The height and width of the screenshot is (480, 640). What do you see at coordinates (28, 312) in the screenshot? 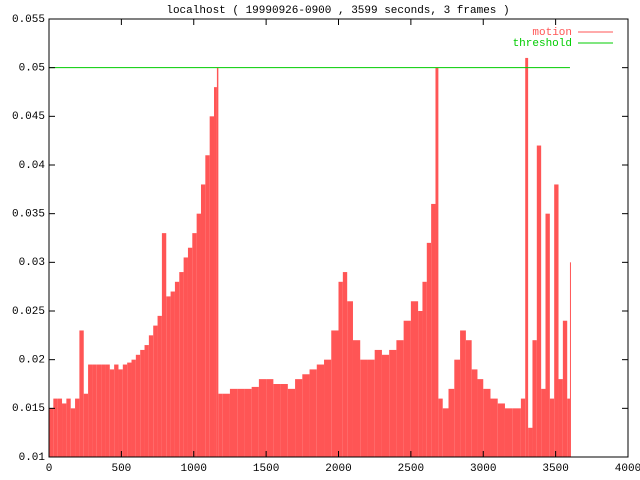
I see `y-tick-label: 0.025` at bounding box center [28, 312].